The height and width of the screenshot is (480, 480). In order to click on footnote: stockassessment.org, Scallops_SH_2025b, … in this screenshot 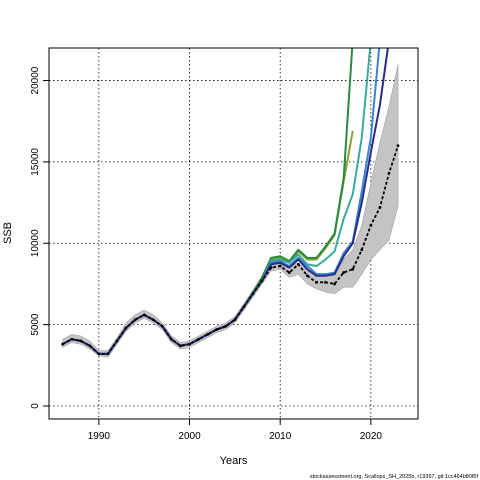, I will do `click(394, 477)`.